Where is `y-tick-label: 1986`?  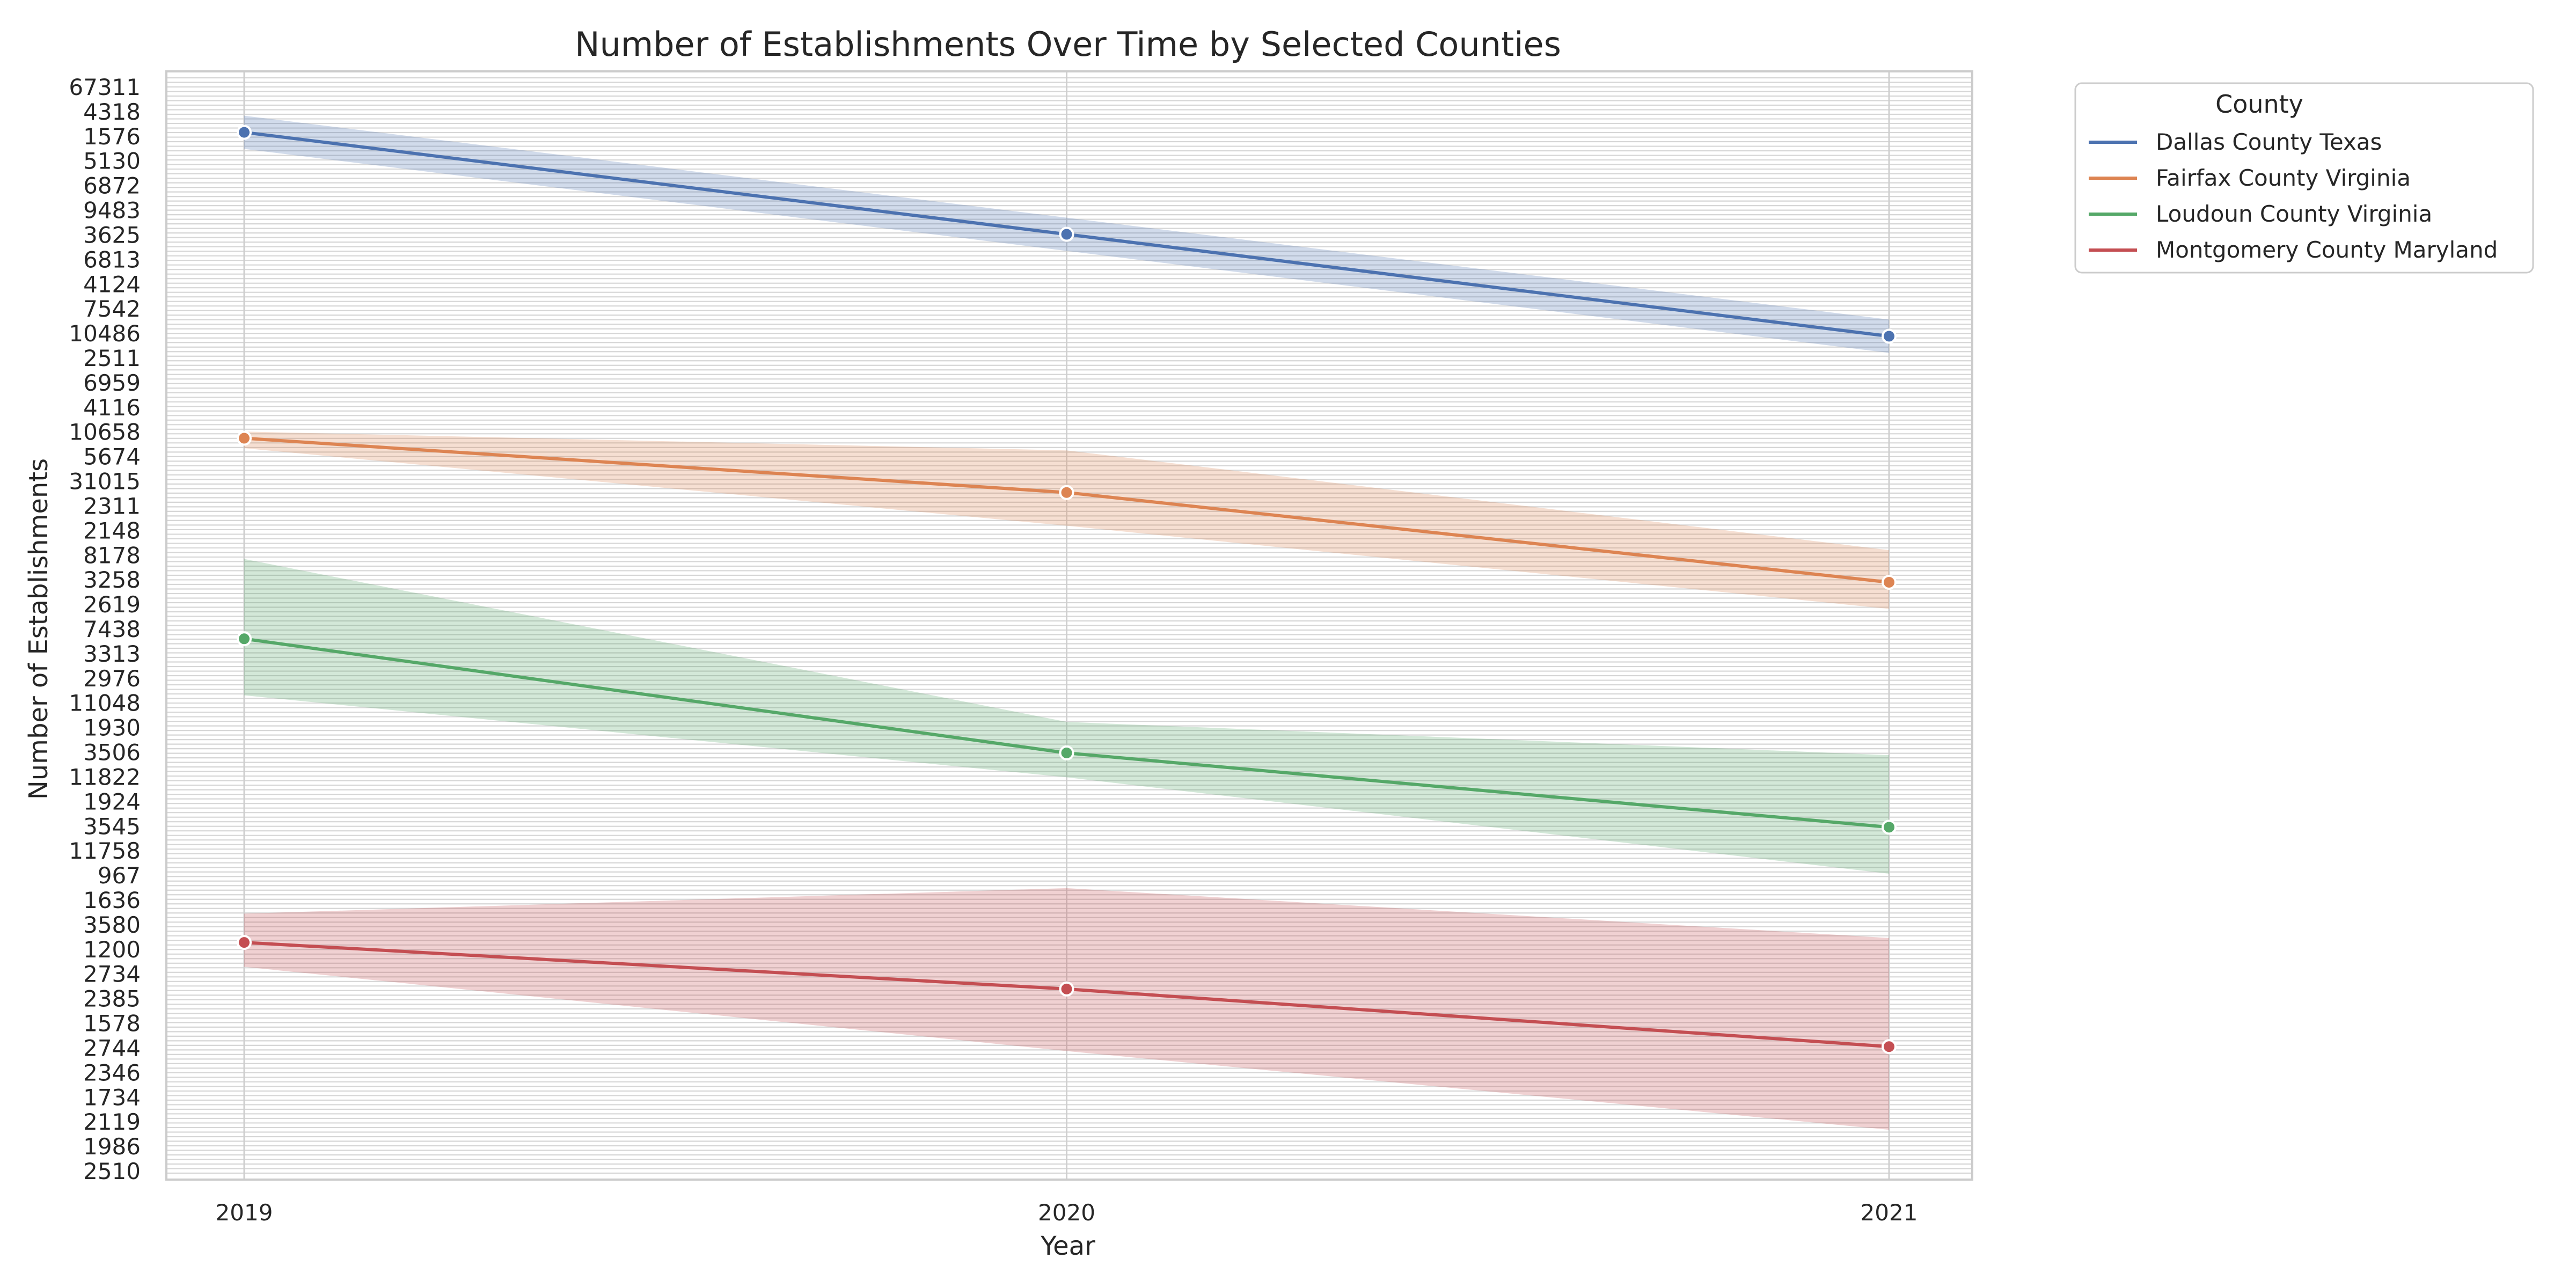 y-tick-label: 1986 is located at coordinates (112, 1146).